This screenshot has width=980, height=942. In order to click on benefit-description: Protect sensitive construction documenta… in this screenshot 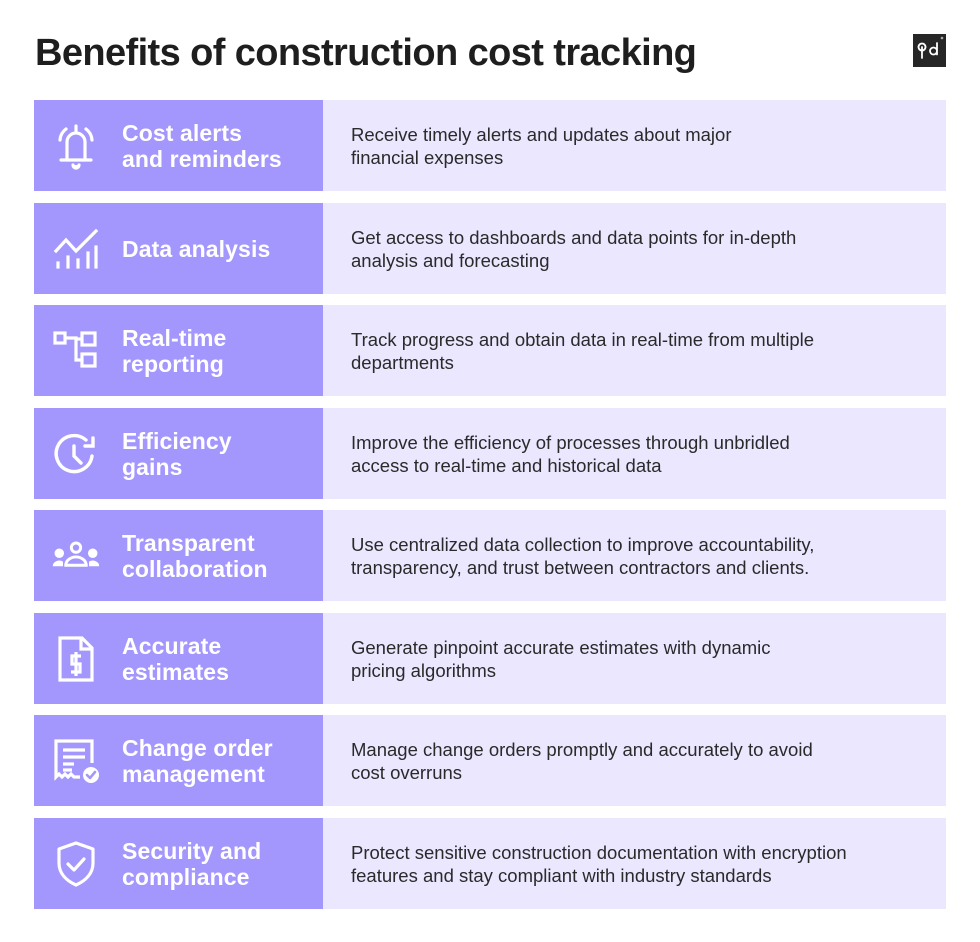, I will do `click(599, 863)`.